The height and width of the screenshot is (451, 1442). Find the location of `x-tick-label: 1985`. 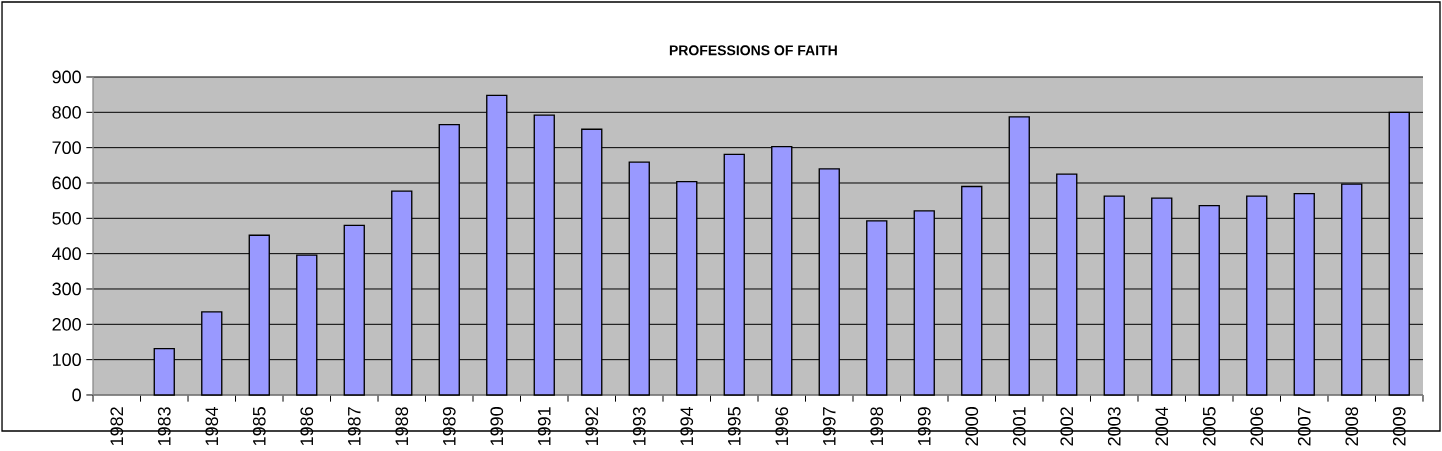

x-tick-label: 1985 is located at coordinates (259, 426).